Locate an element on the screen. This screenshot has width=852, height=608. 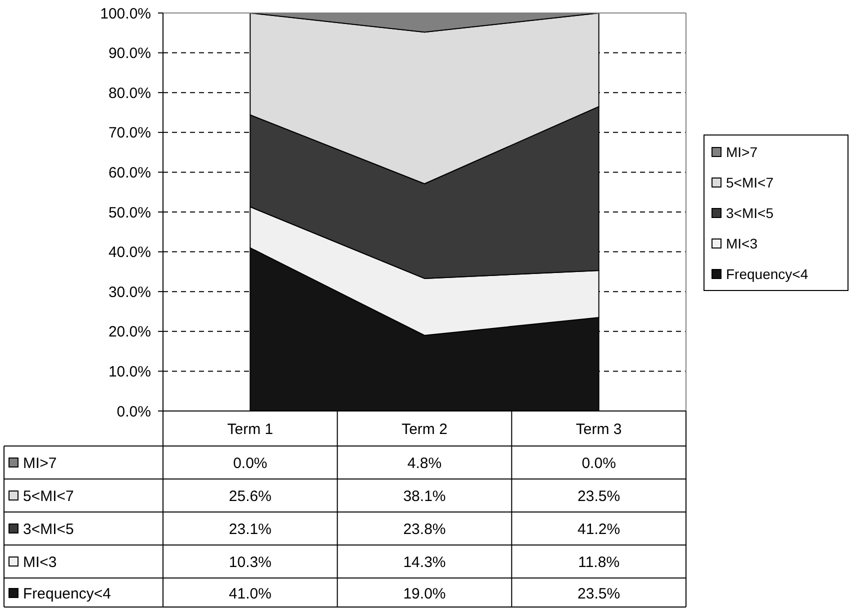
legend-label: 3<MI<5 is located at coordinates (750, 212).